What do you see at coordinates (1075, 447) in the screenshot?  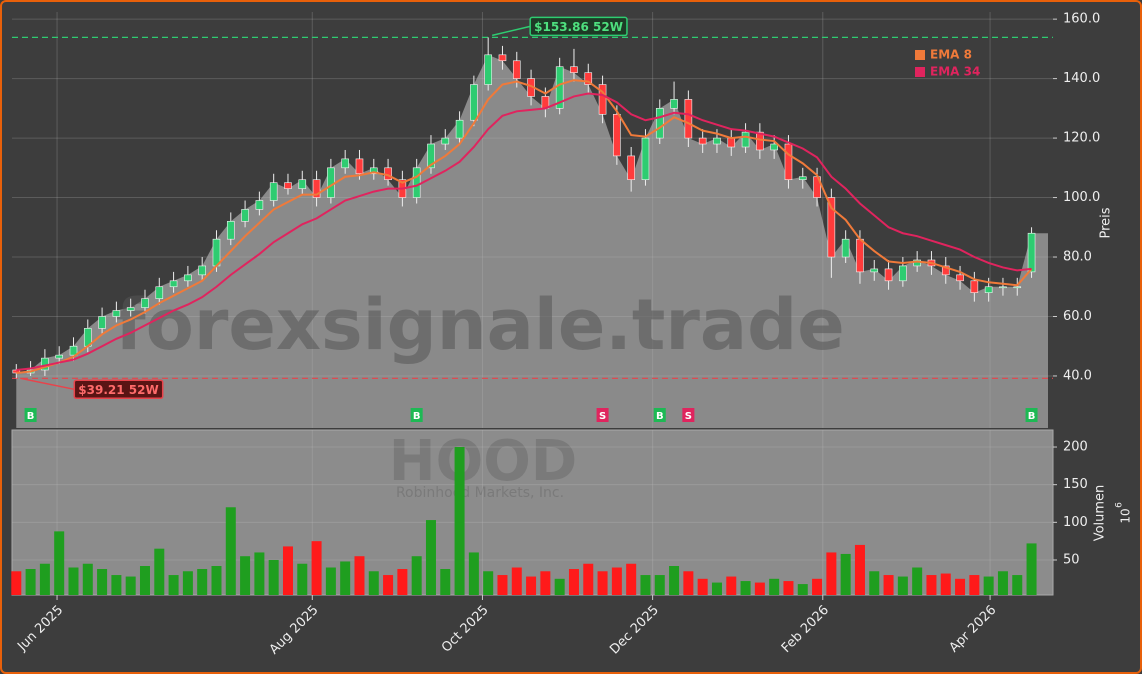 I see `y-tick-label: 200` at bounding box center [1075, 447].